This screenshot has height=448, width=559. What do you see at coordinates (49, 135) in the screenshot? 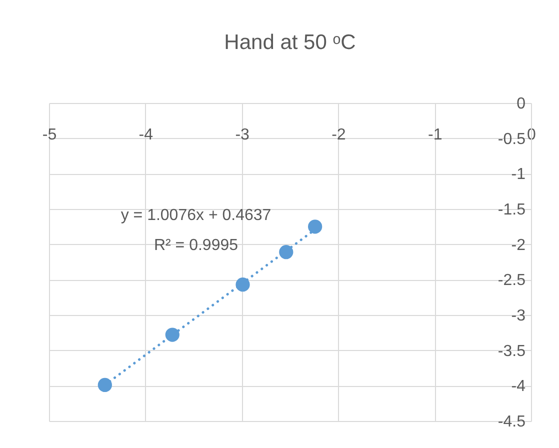
I see `x-tick-label: -5` at bounding box center [49, 135].